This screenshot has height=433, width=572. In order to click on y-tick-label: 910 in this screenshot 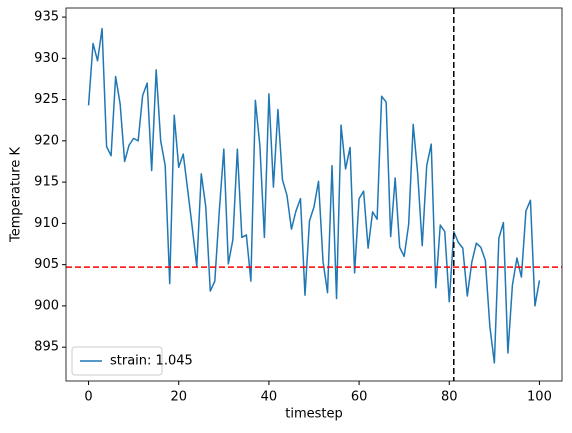, I will do `click(46, 223)`.